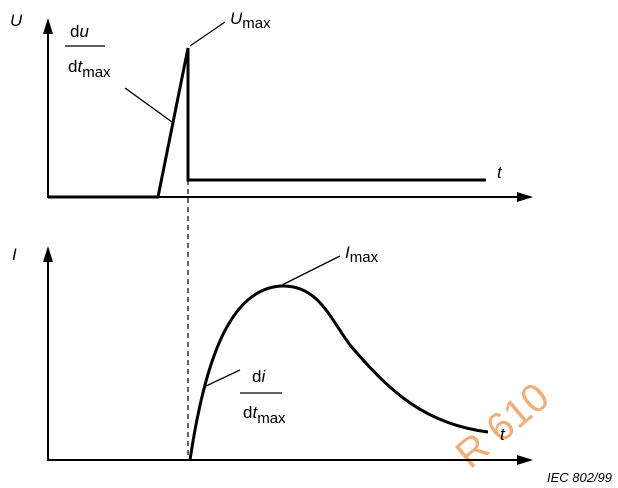 Image resolution: width=618 pixels, height=488 pixels. I want to click on peak-label: Imax, so click(362, 254).